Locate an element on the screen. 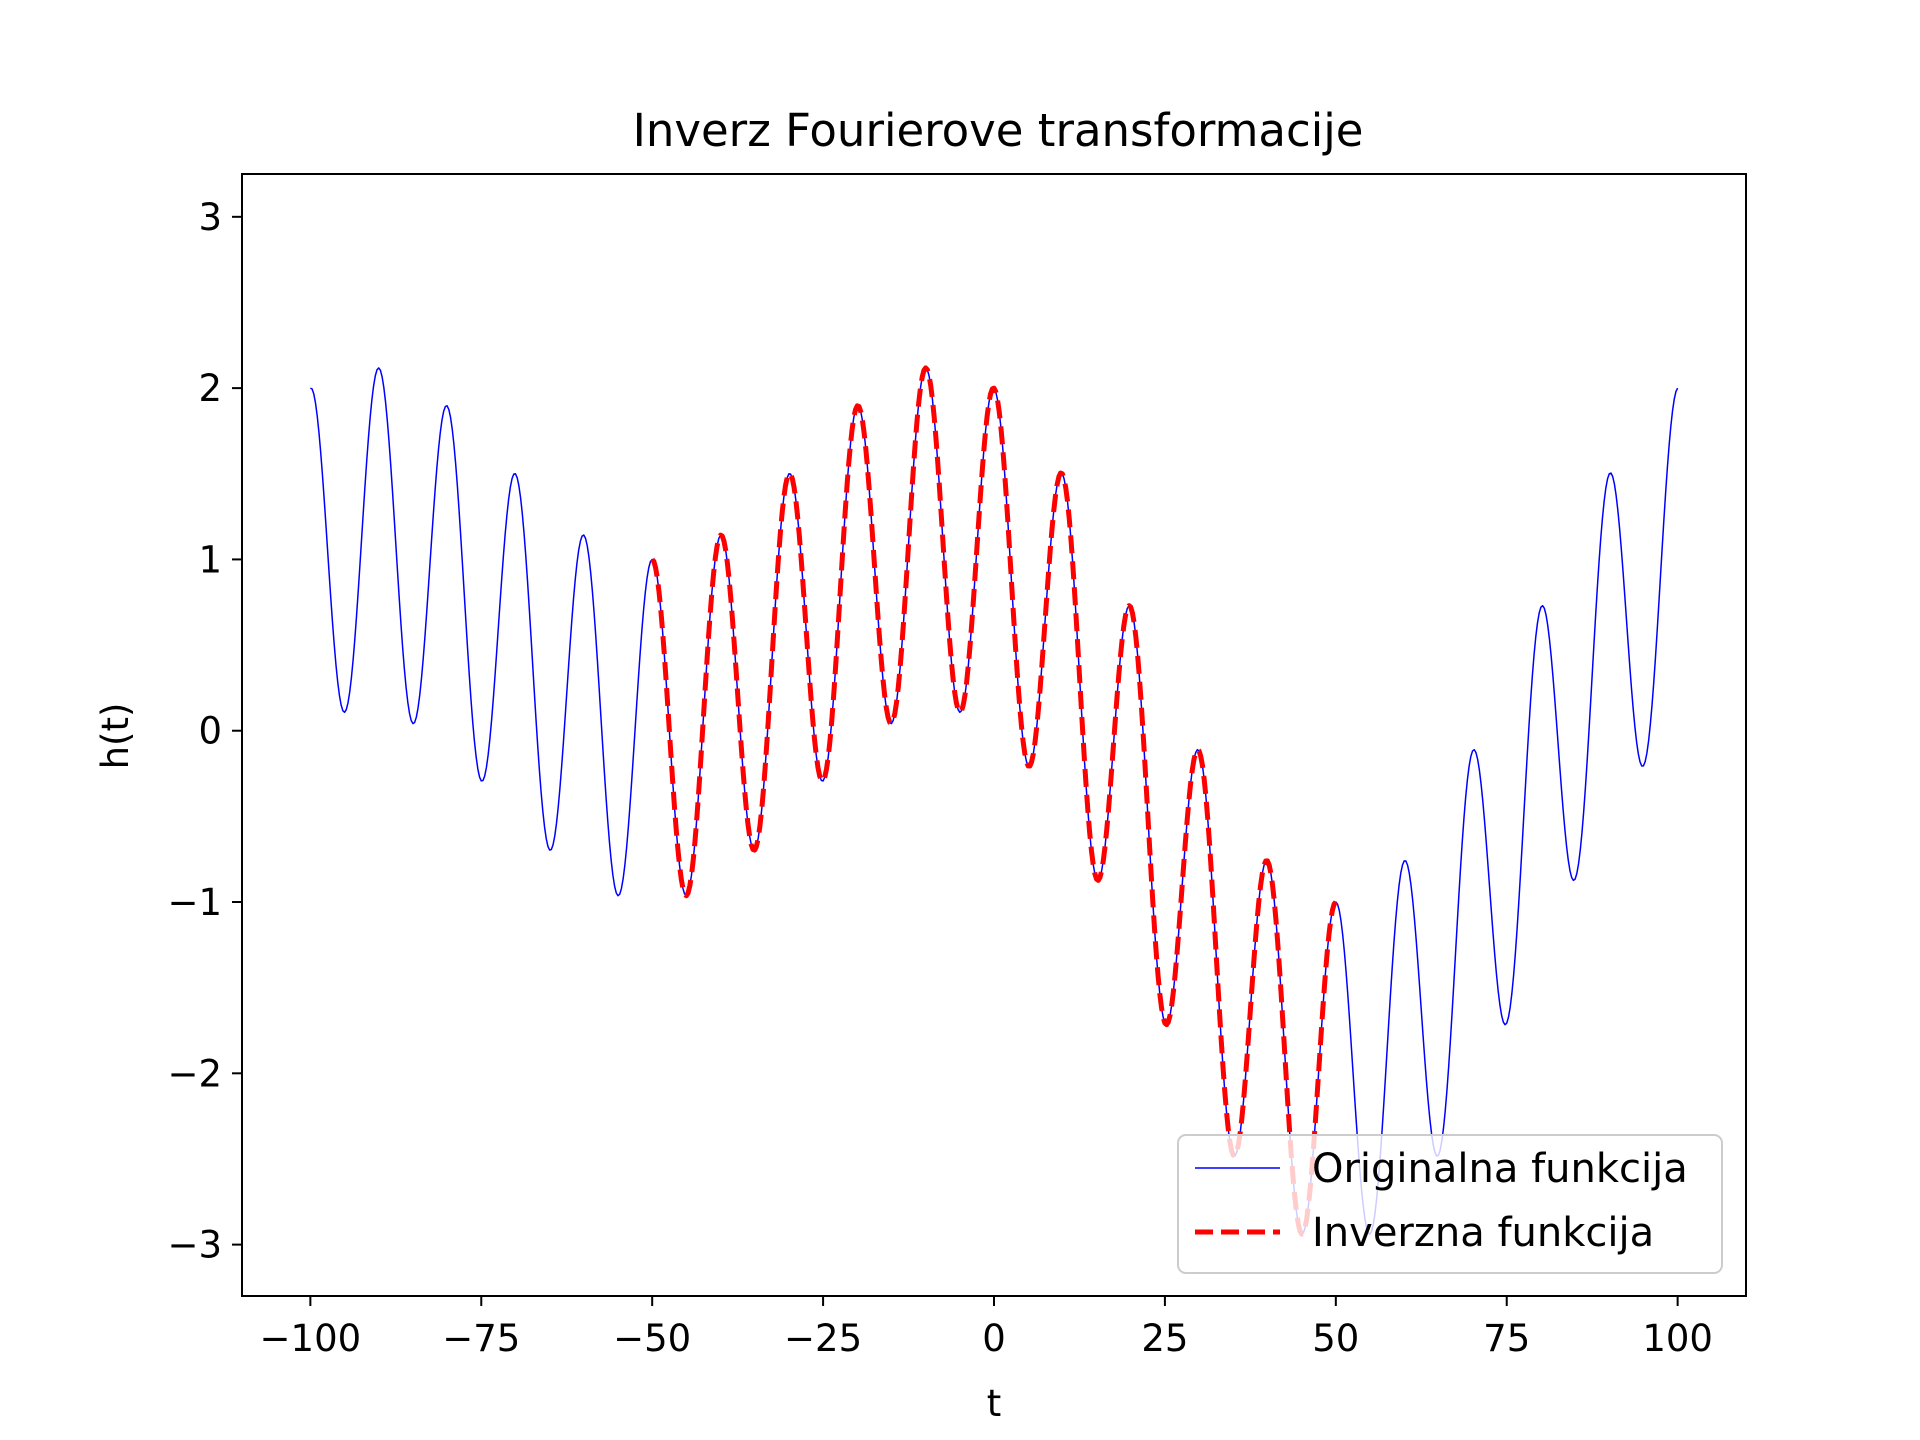 The height and width of the screenshot is (1440, 1920). y-tick-label: 2 is located at coordinates (210, 388).